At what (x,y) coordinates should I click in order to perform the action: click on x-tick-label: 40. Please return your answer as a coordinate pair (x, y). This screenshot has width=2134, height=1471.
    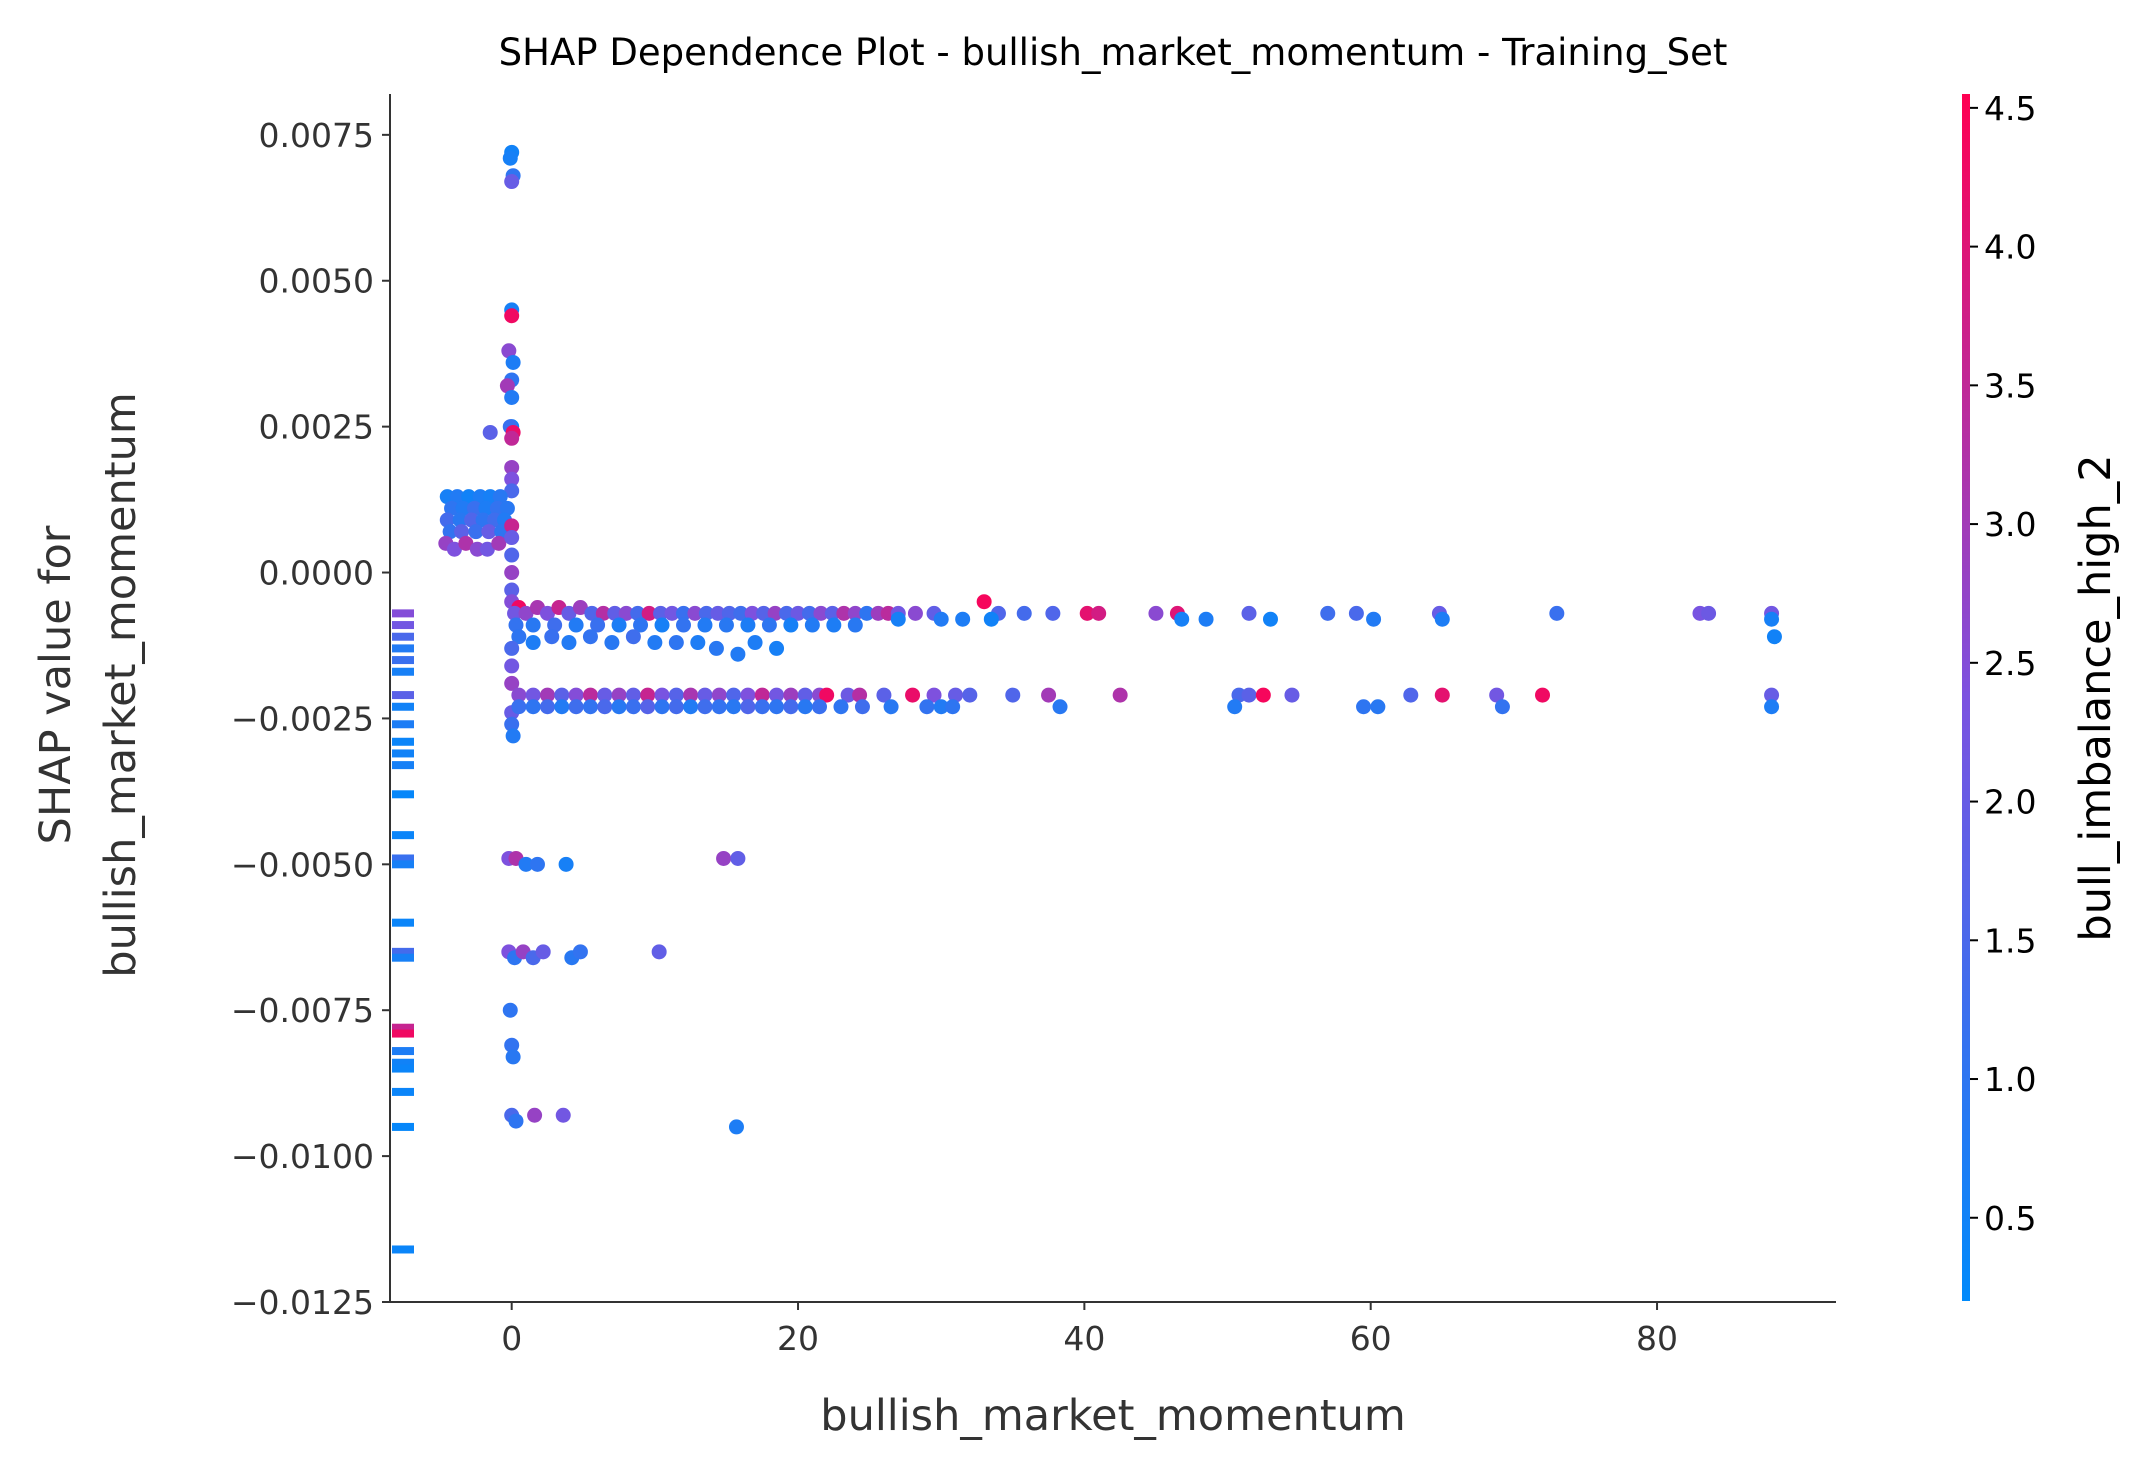
    Looking at the image, I should click on (1084, 1338).